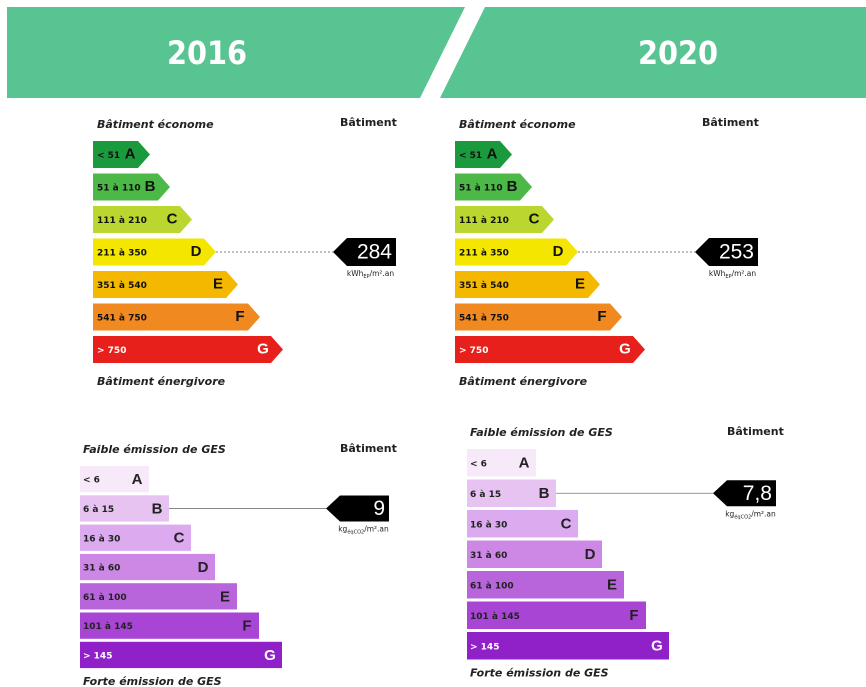  I want to click on header-left, so click(236, 52).